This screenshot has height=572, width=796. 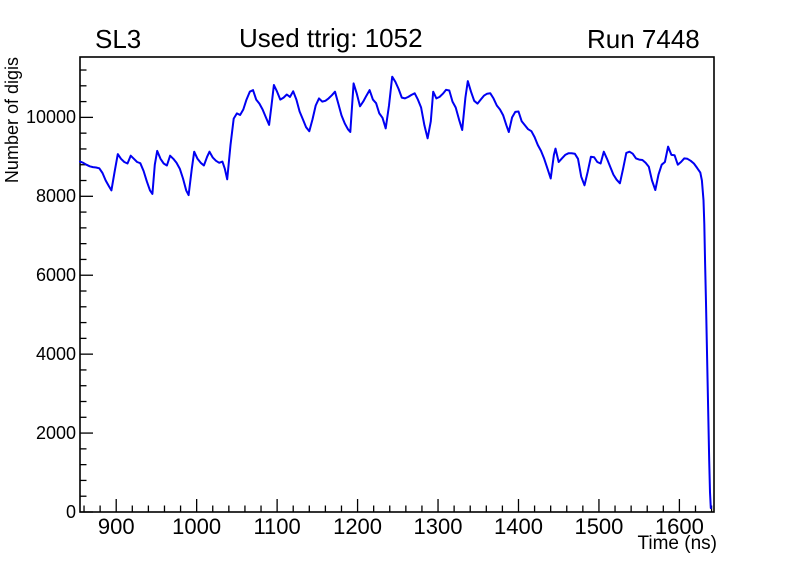 I want to click on y-tick-label: 0, so click(x=70, y=512).